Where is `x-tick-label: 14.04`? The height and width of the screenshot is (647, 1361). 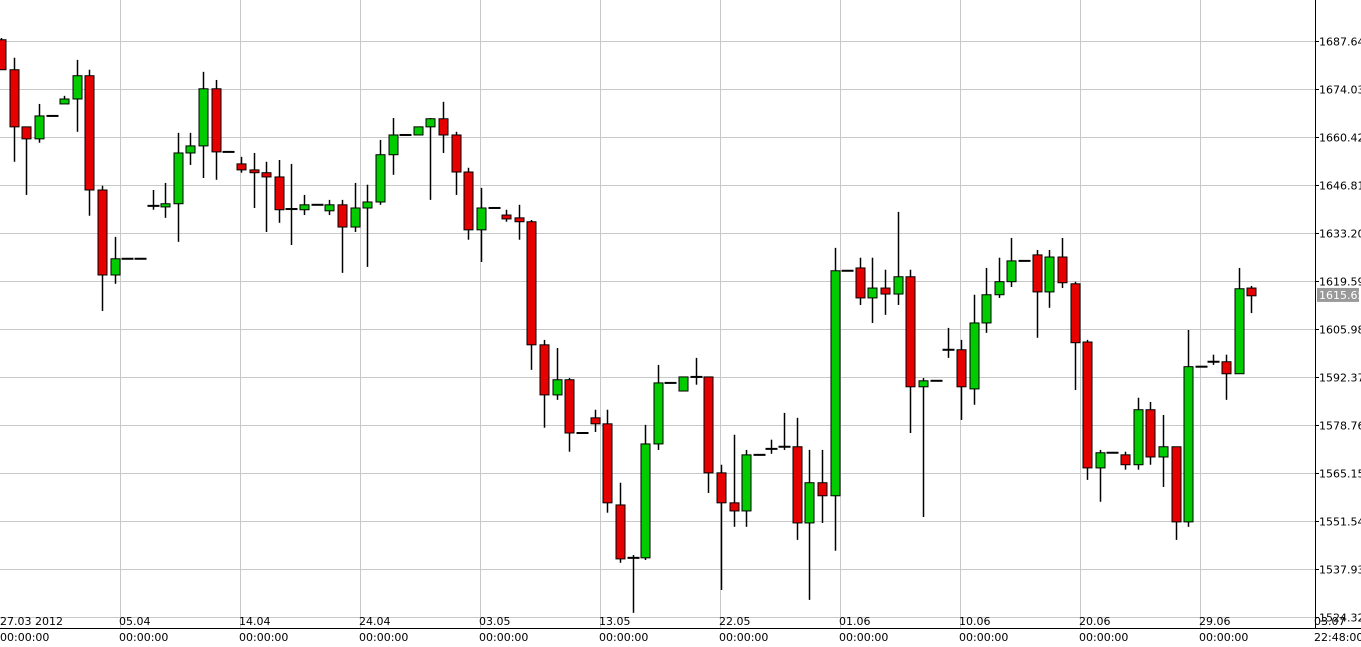 x-tick-label: 14.04 is located at coordinates (255, 621).